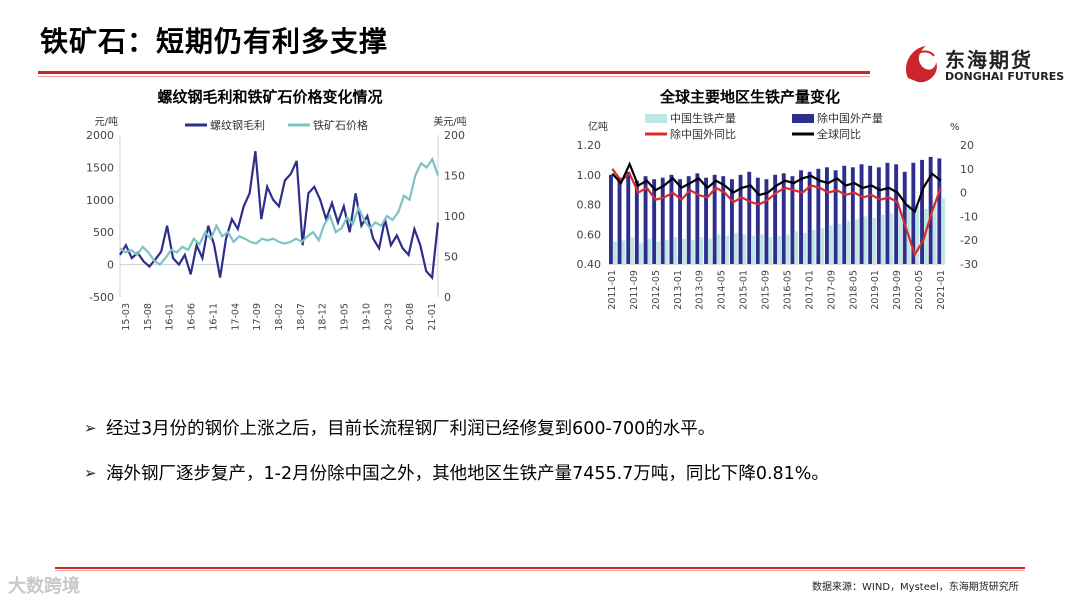 The width and height of the screenshot is (1080, 608). What do you see at coordinates (839, 134) in the screenshot?
I see `legend-label: 全球同比` at bounding box center [839, 134].